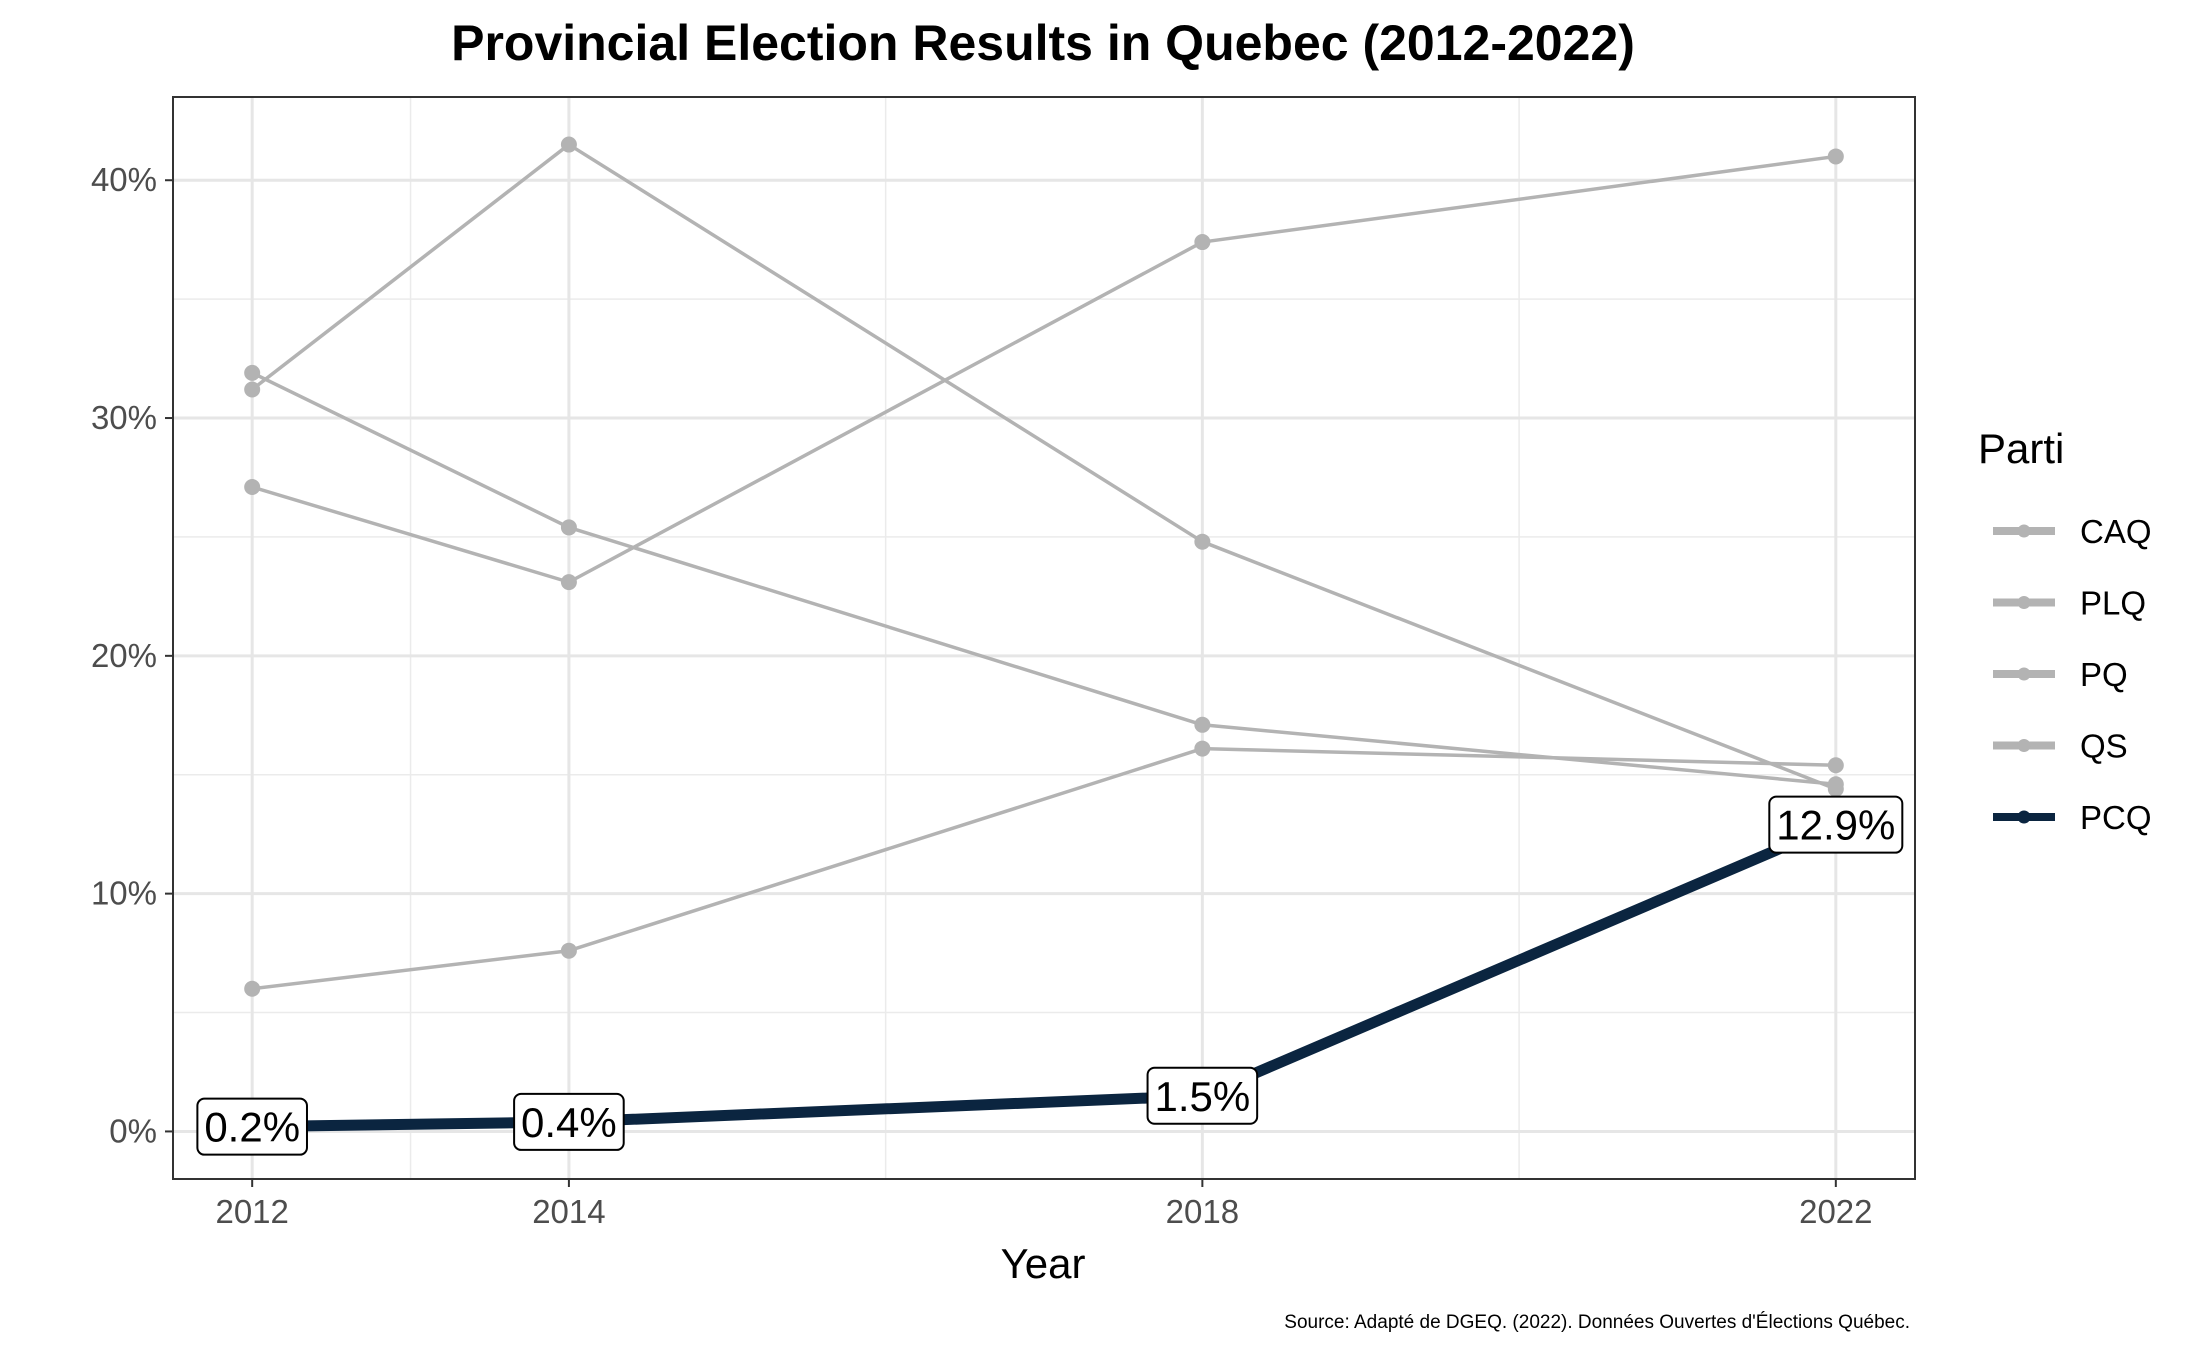  What do you see at coordinates (2104, 674) in the screenshot?
I see `legend-label-pq: PQ` at bounding box center [2104, 674].